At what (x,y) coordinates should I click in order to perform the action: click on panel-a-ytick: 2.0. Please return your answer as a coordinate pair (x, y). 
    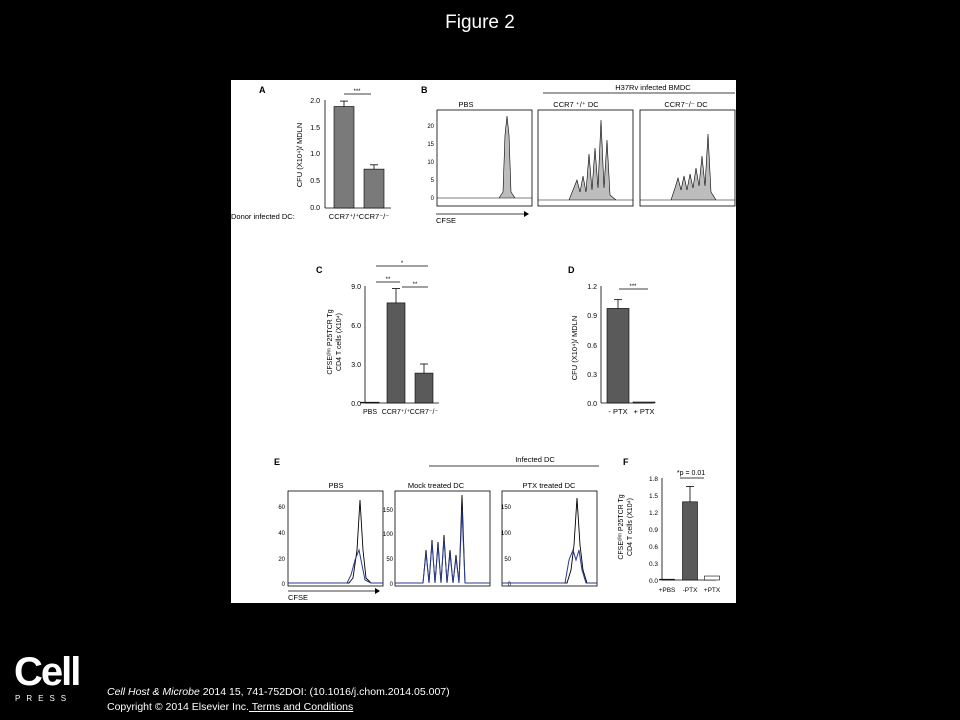
    Looking at the image, I should click on (315, 101).